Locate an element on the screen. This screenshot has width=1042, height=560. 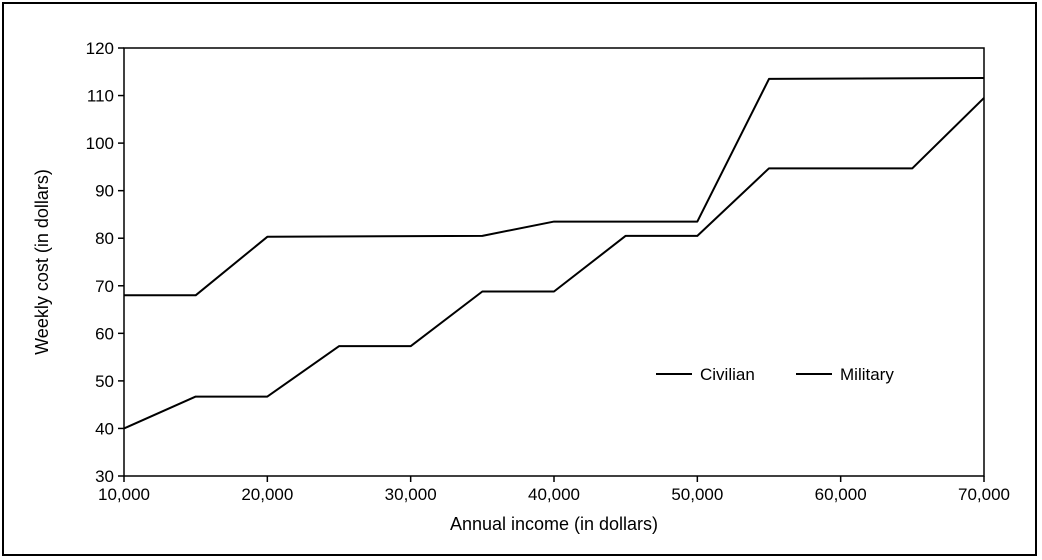
y-axis: 30 40 50 60 70 80 90 100 110 120 is located at coordinates (105, 262).